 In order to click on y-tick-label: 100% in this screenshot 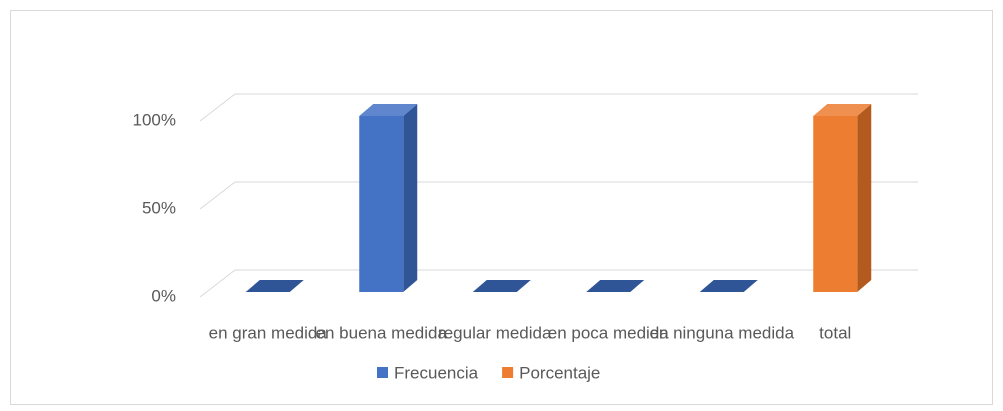, I will do `click(154, 119)`.